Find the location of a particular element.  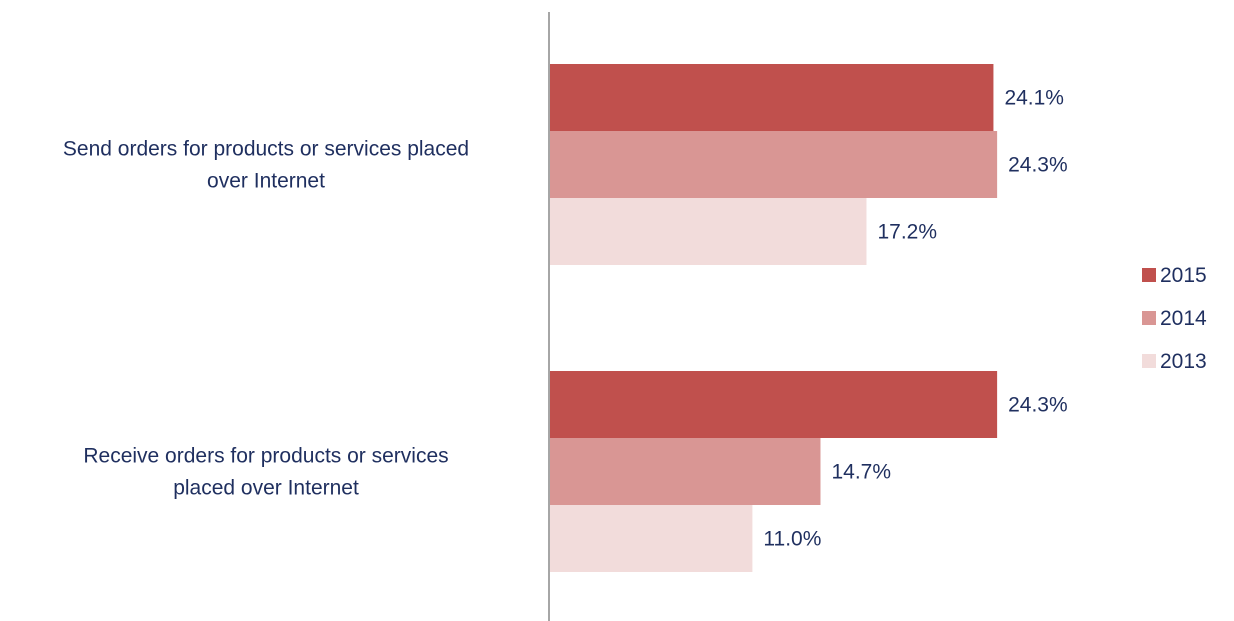

data-label: 11.0% is located at coordinates (792, 539).